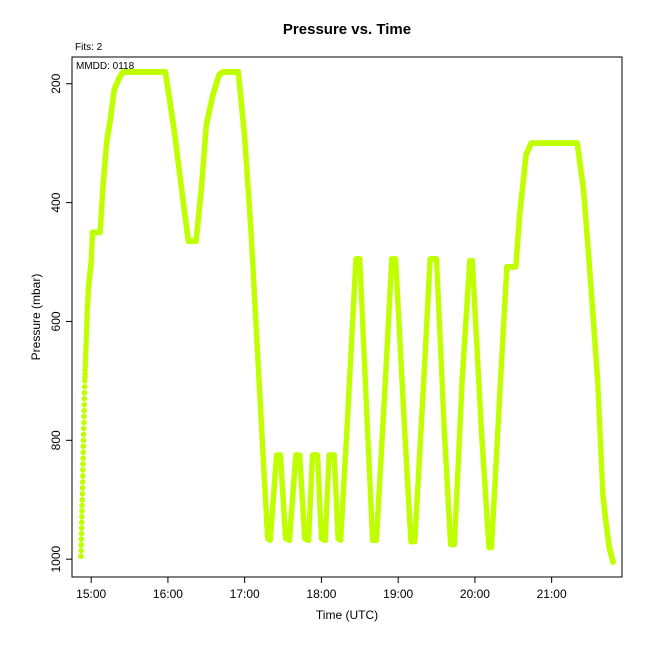  I want to click on x-tick-label: 21:00, so click(552, 594).